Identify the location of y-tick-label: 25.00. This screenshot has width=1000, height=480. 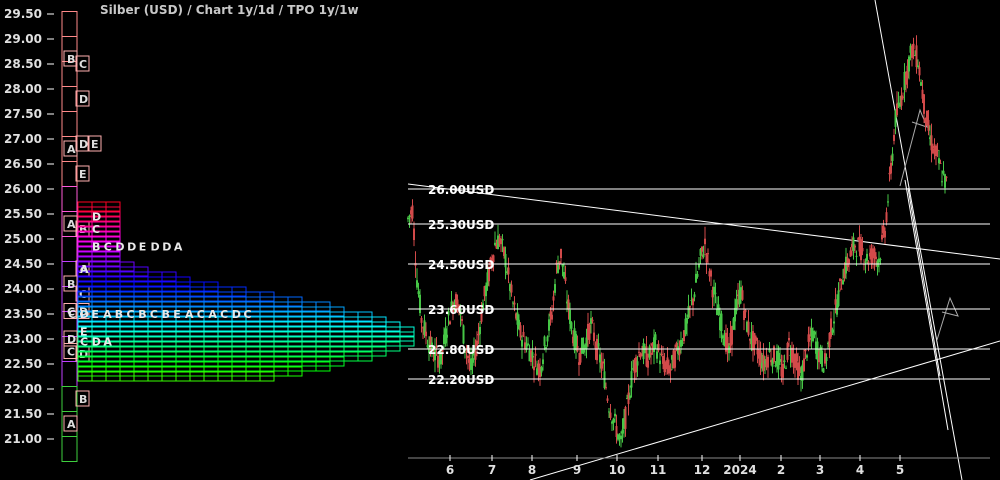
(23, 239).